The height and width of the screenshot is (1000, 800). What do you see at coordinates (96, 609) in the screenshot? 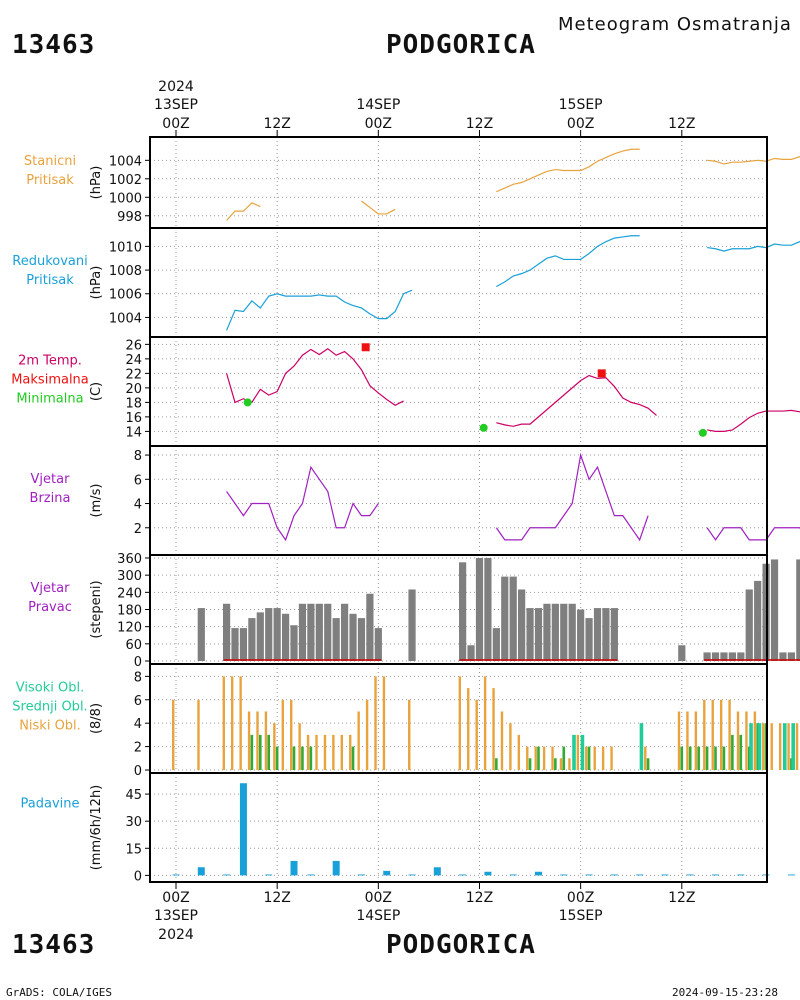
I see `y-axis-unit-label: (stepeni)` at bounding box center [96, 609].